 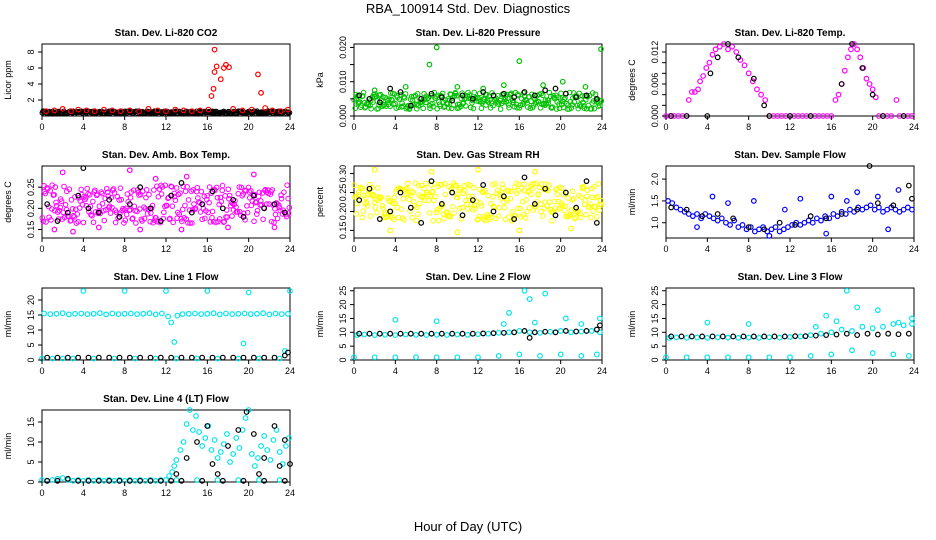 I want to click on x-tick-label: 16, so click(x=207, y=127).